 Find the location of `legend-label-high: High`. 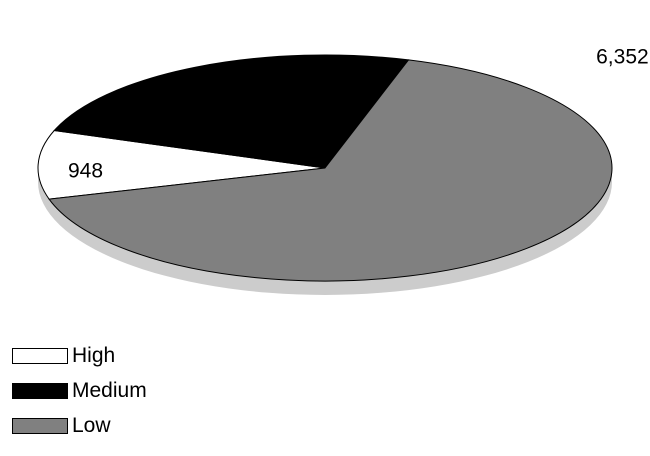

legend-label-high: High is located at coordinates (94, 355).